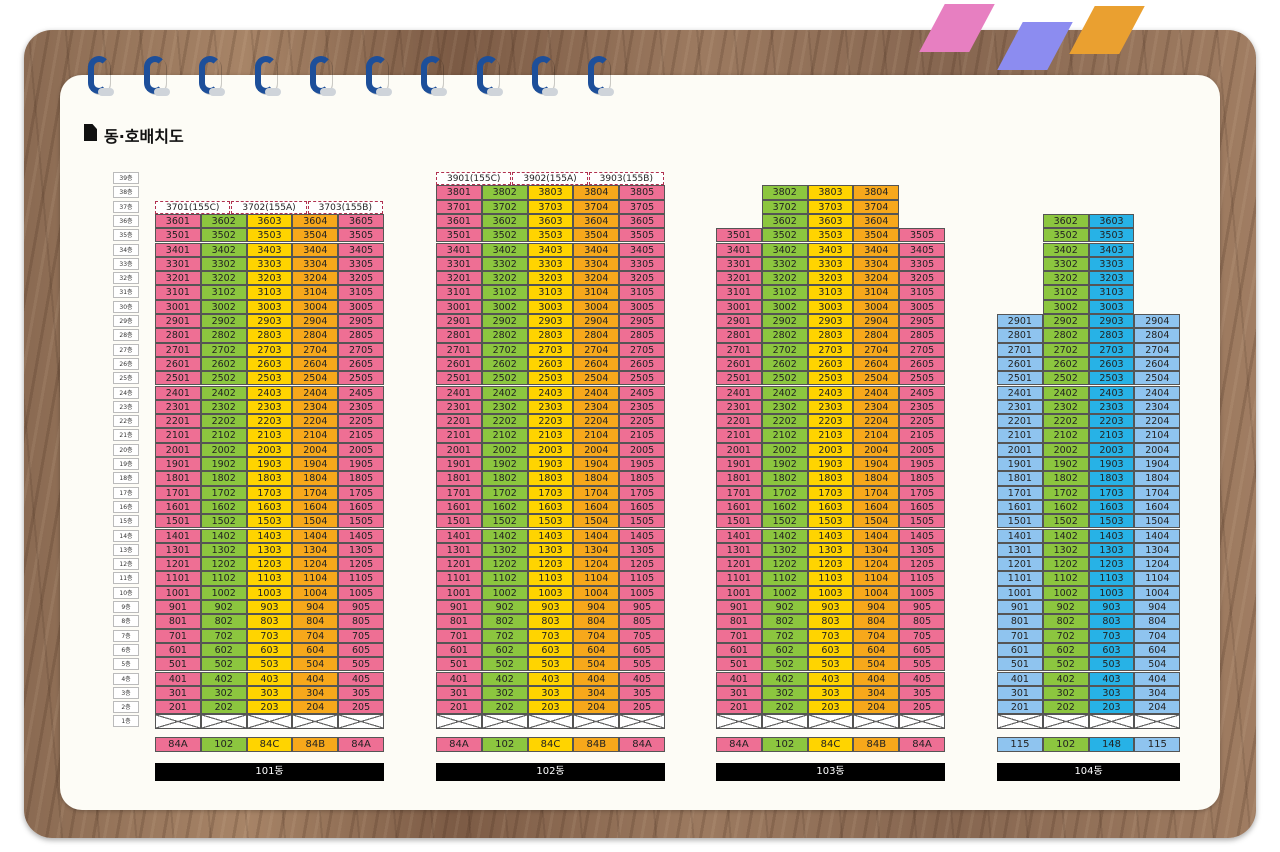  What do you see at coordinates (1020, 378) in the screenshot?
I see `unit-cell: 2501` at bounding box center [1020, 378].